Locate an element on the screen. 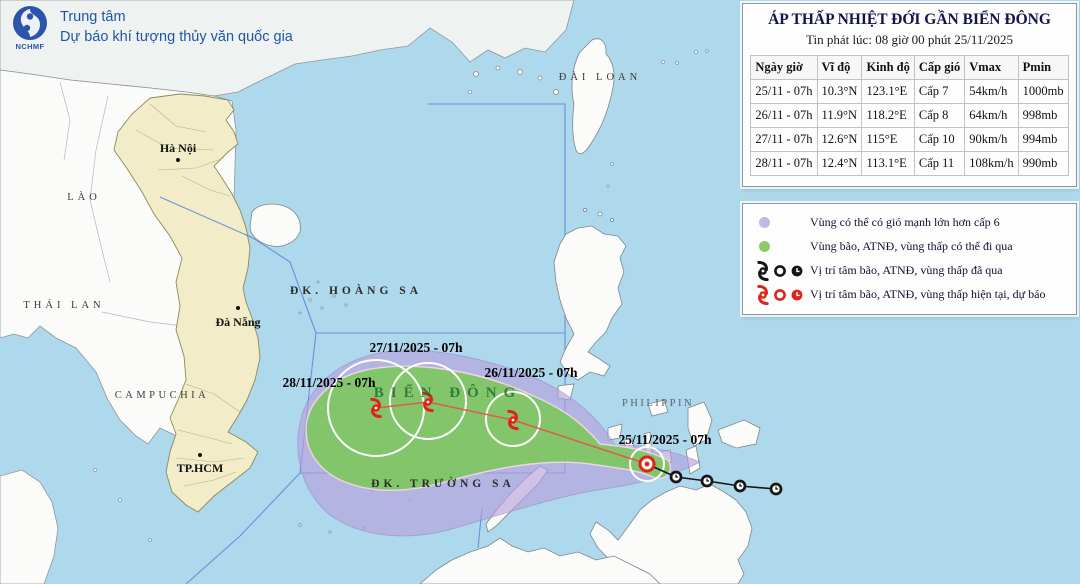 This screenshot has width=1080, height=584. forecast-column-header: Cấp gió is located at coordinates (939, 67).